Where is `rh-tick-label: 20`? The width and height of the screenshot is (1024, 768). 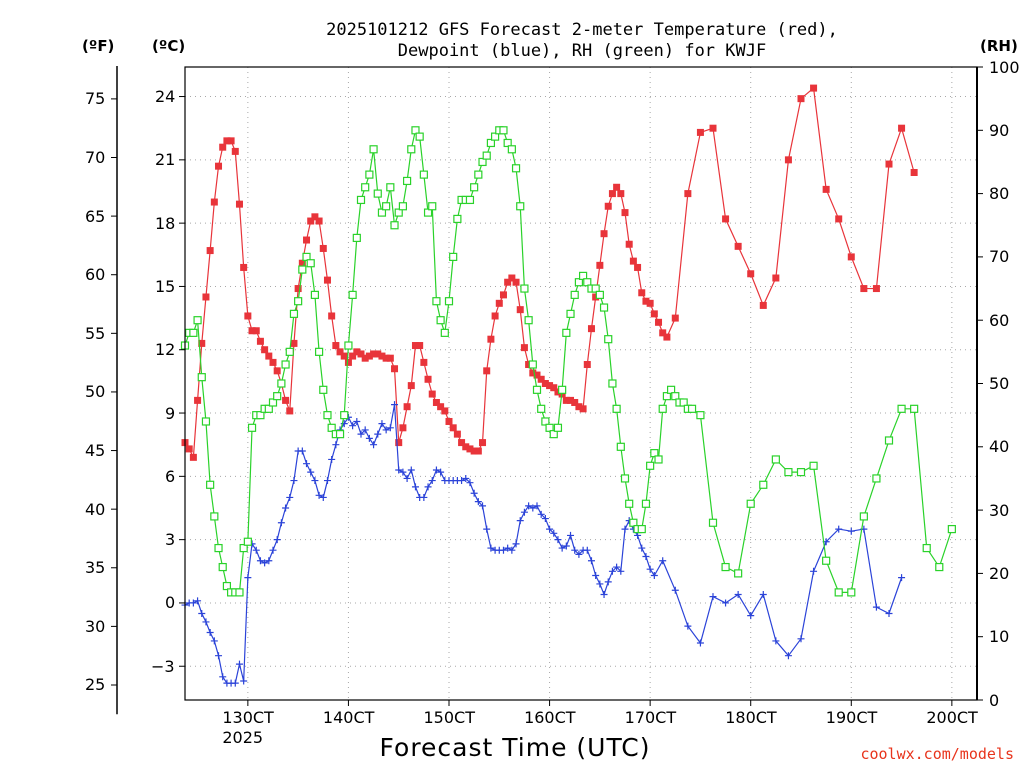 rh-tick-label: 20 is located at coordinates (999, 573).